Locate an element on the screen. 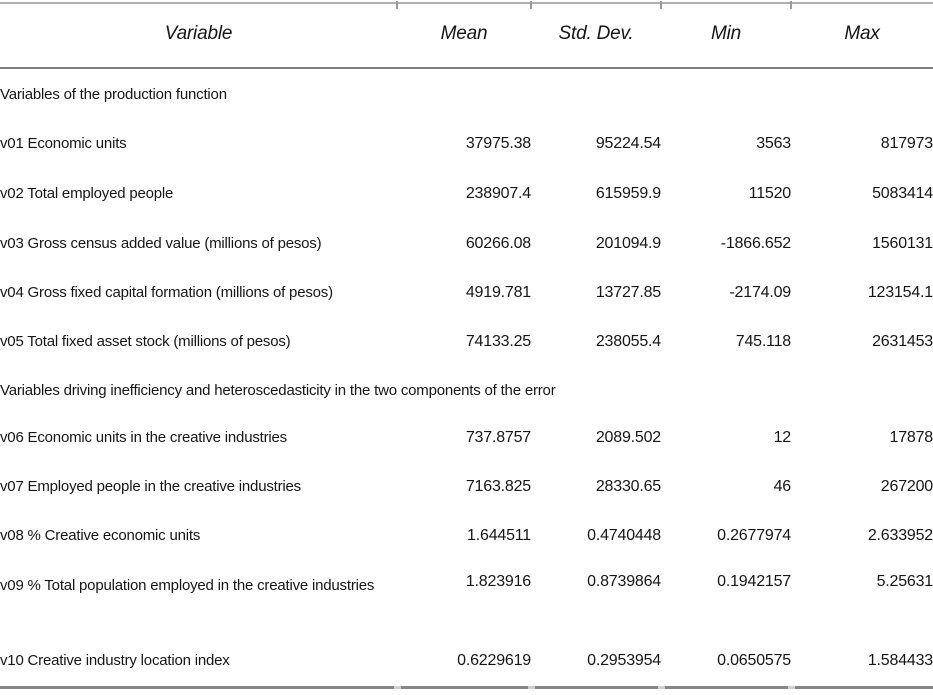 This screenshot has width=933, height=695. row-mean: 7163.825 is located at coordinates (498, 486).